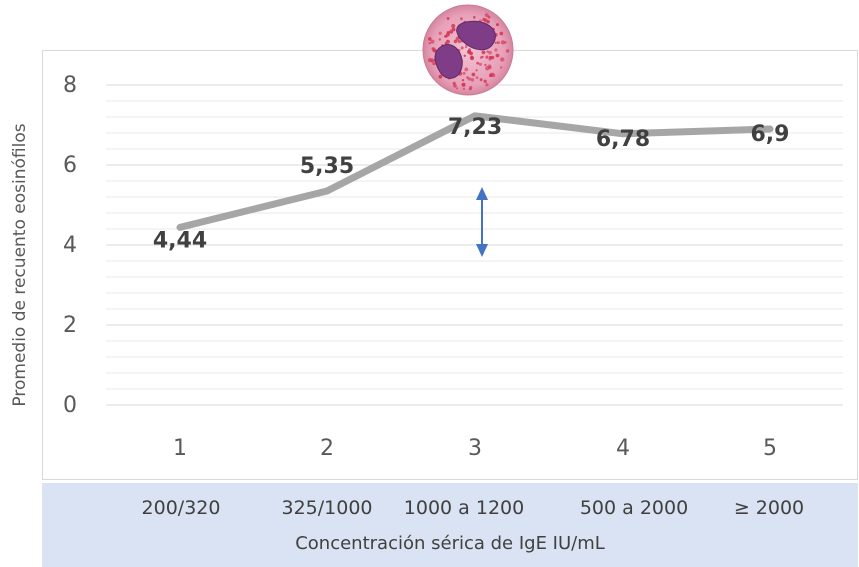 This screenshot has height=567, width=859. I want to click on series-line, so click(475, 171).